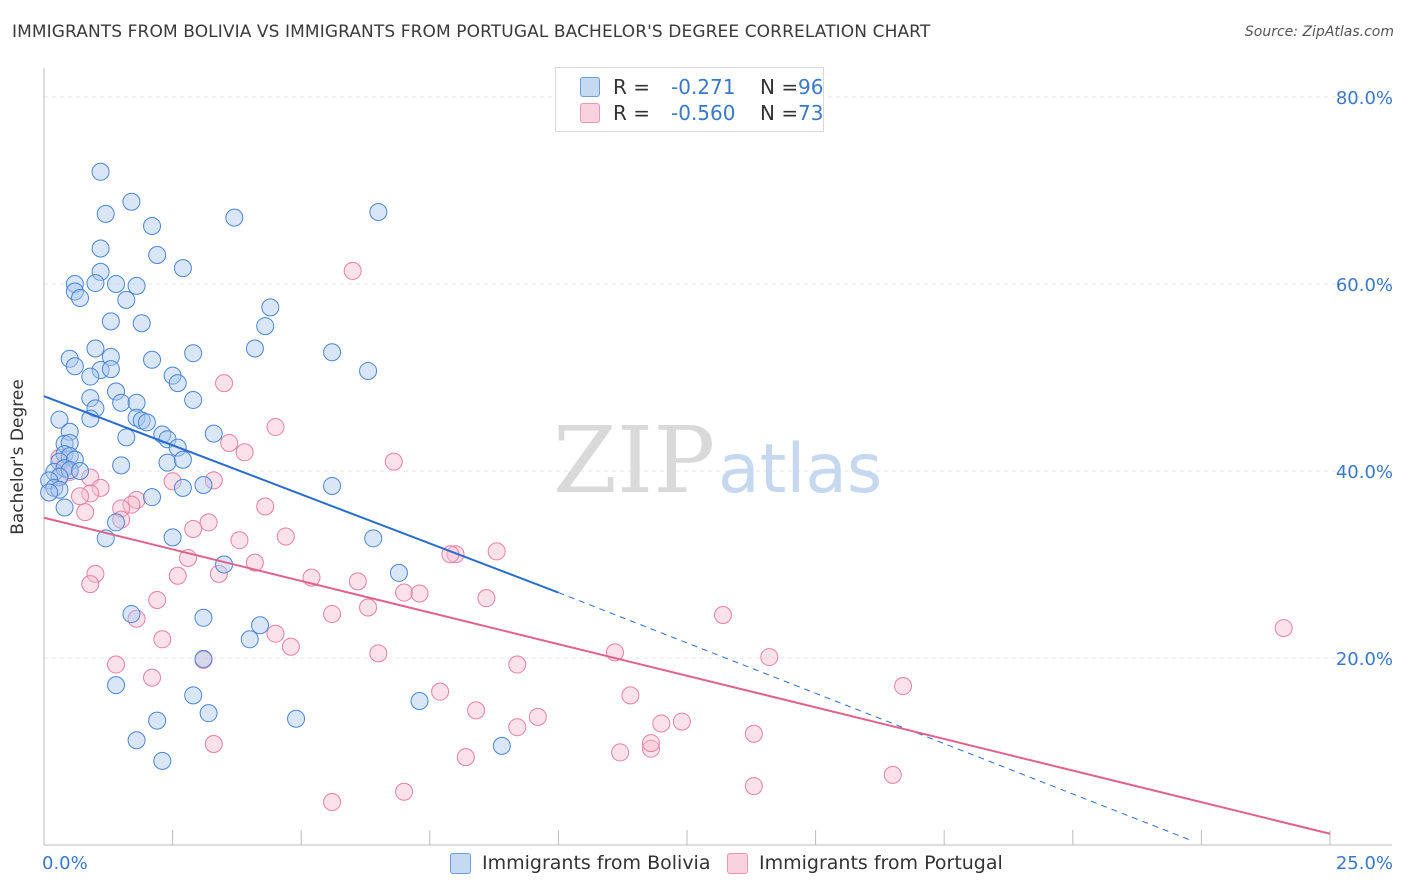 The height and width of the screenshot is (892, 1406). I want to click on y-tick-label: 60.0%, so click(1364, 285).